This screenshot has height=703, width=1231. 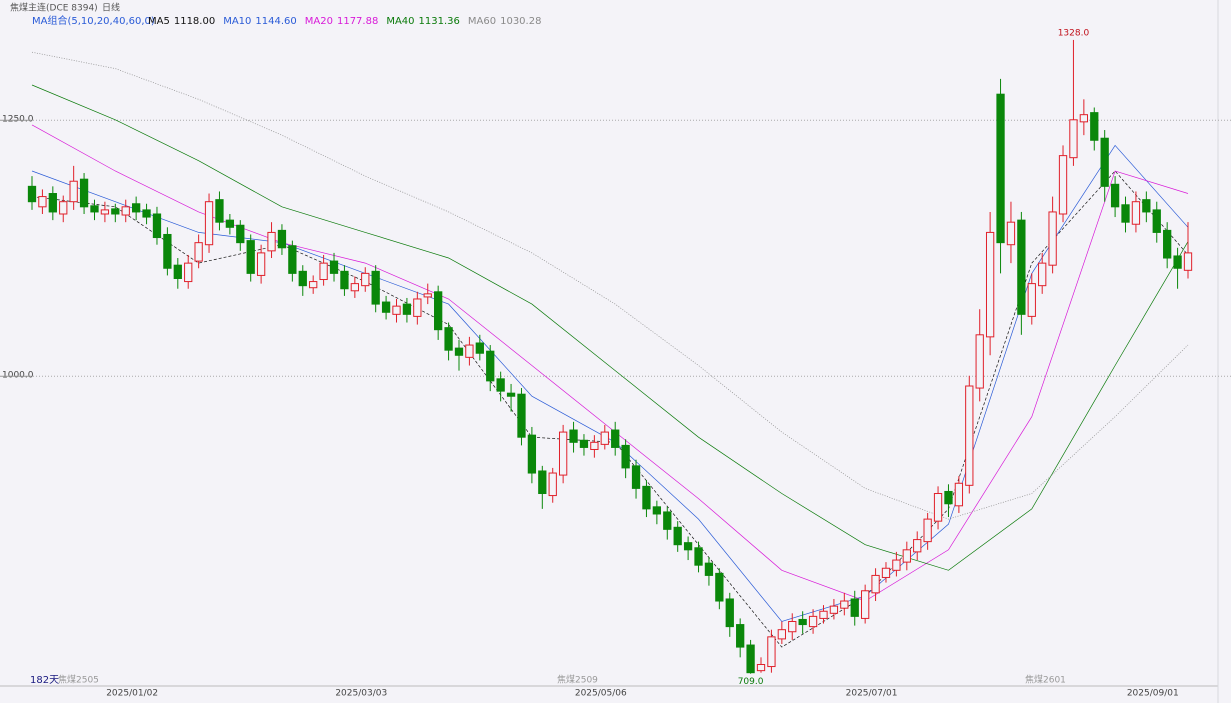 What do you see at coordinates (751, 682) in the screenshot?
I see `low-label: 709.0` at bounding box center [751, 682].